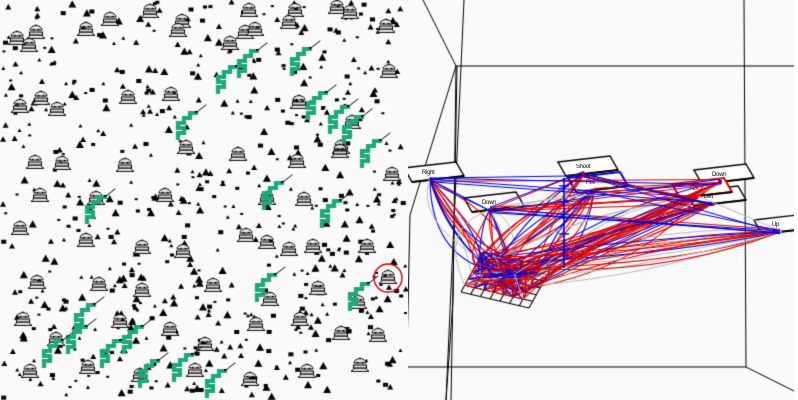  What do you see at coordinates (583, 167) in the screenshot?
I see `graph-node-label-shoot: Shoot` at bounding box center [583, 167].